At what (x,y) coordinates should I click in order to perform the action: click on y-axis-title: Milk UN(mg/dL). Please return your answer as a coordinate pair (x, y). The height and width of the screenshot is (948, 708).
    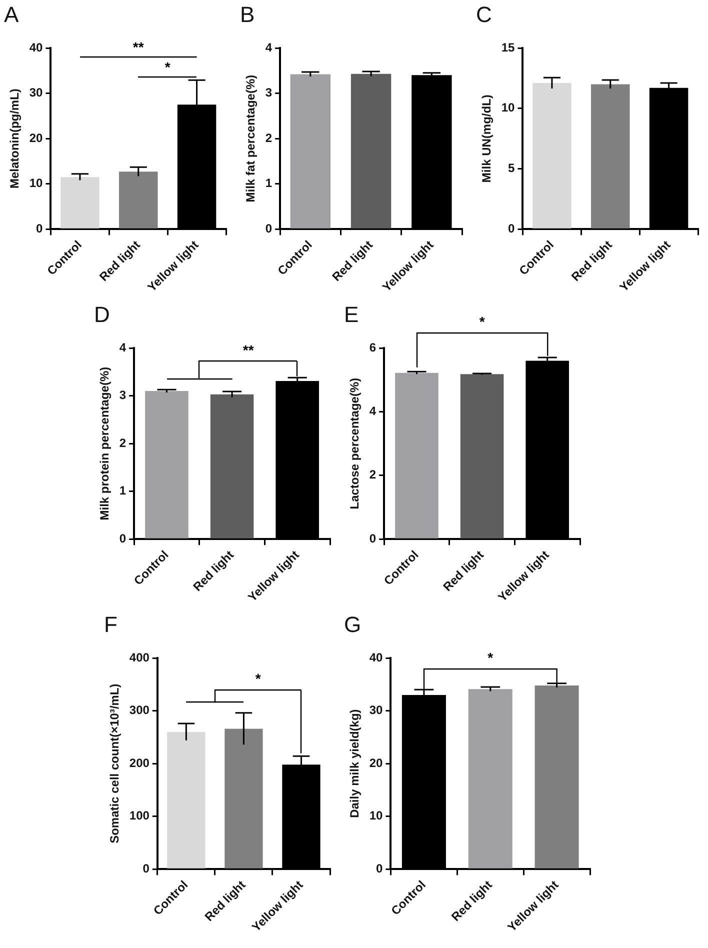
    Looking at the image, I should click on (487, 138).